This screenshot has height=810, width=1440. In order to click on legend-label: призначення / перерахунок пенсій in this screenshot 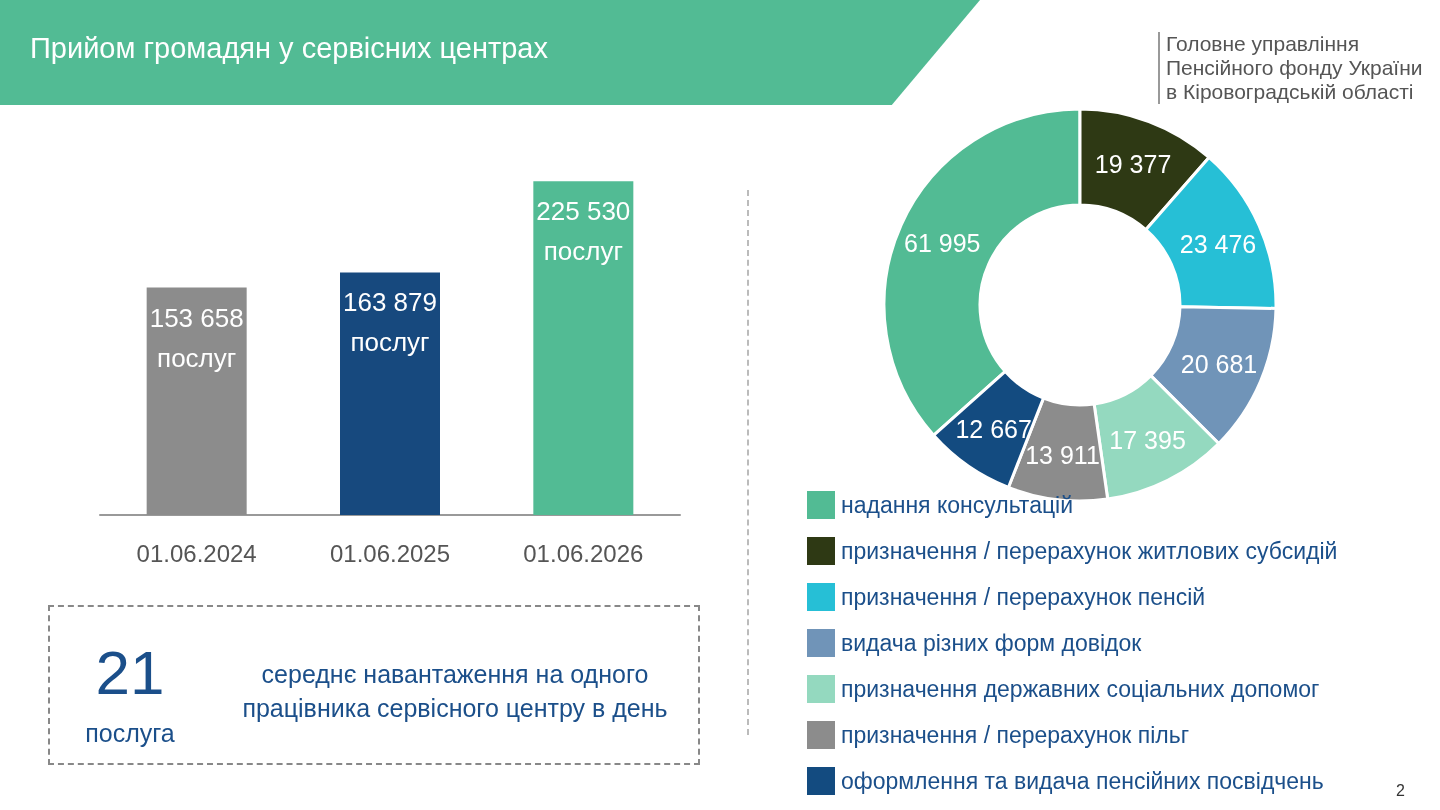, I will do `click(1023, 597)`.